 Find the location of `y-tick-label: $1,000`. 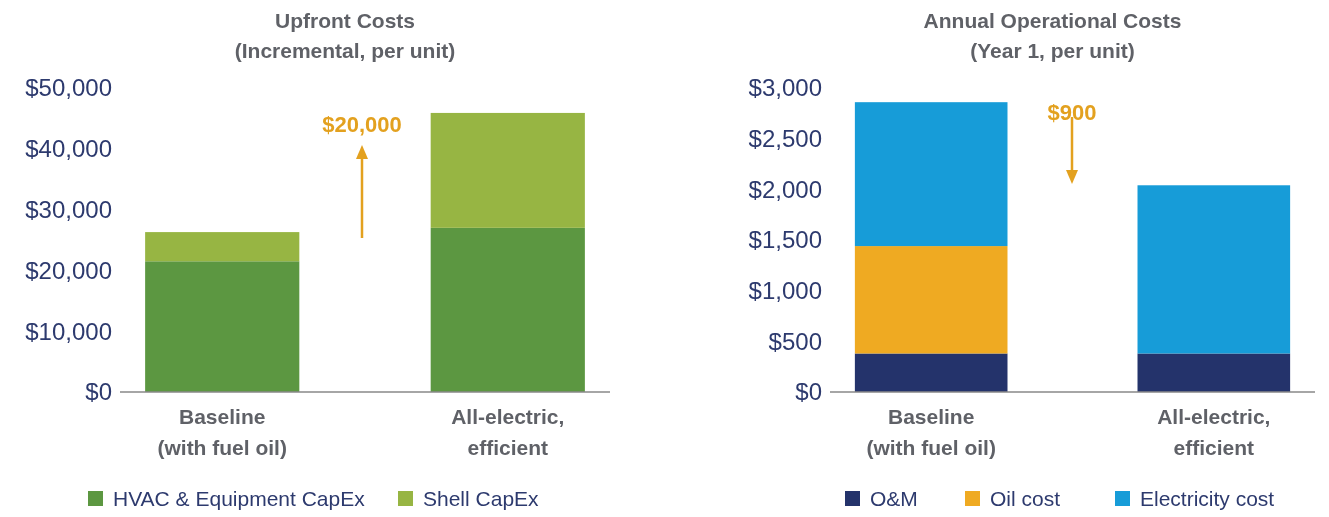

y-tick-label: $1,000 is located at coordinates (785, 291).